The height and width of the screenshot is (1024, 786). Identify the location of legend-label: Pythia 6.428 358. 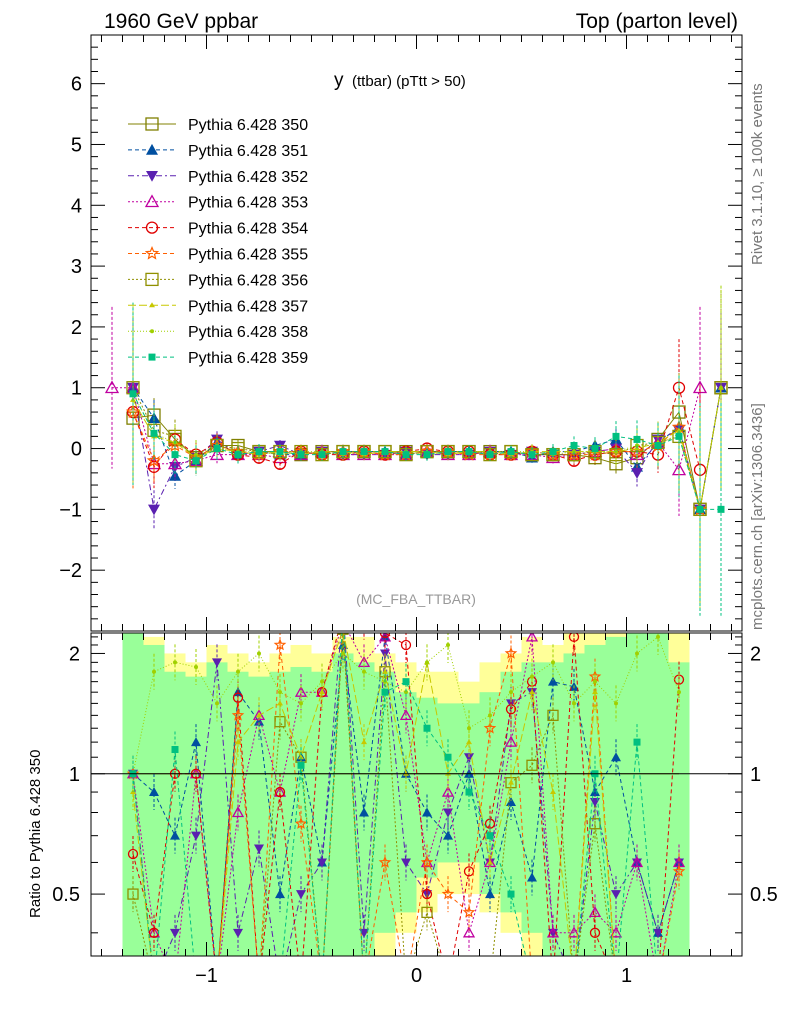
(248, 332).